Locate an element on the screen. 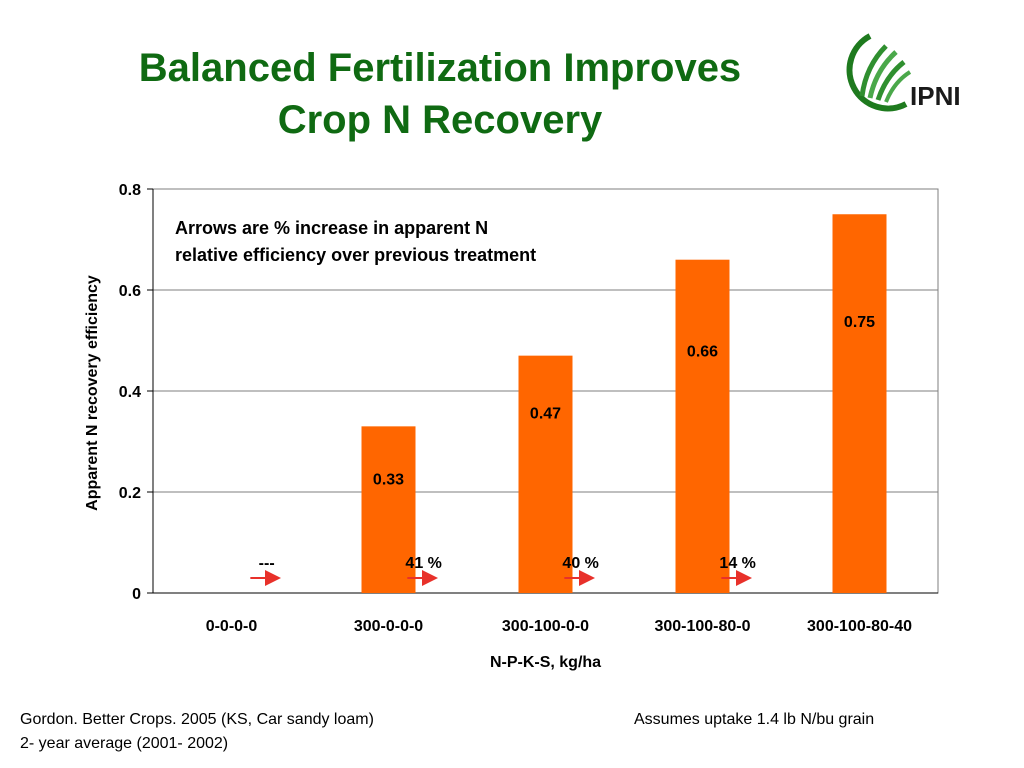 This screenshot has width=1024, height=768. ipni-logo: IPNI is located at coordinates (903, 72).